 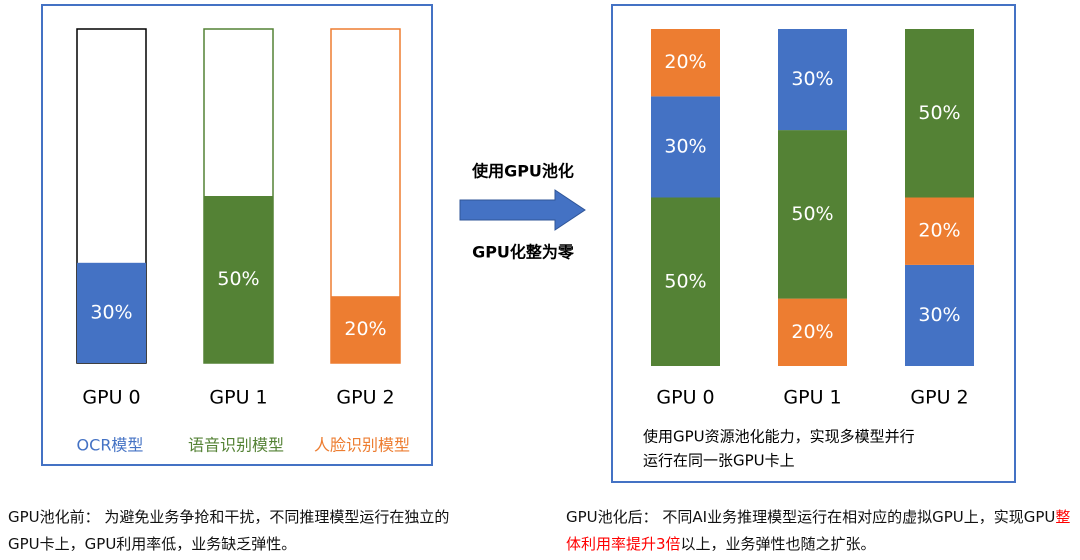 What do you see at coordinates (522, 210) in the screenshot?
I see `arrow` at bounding box center [522, 210].